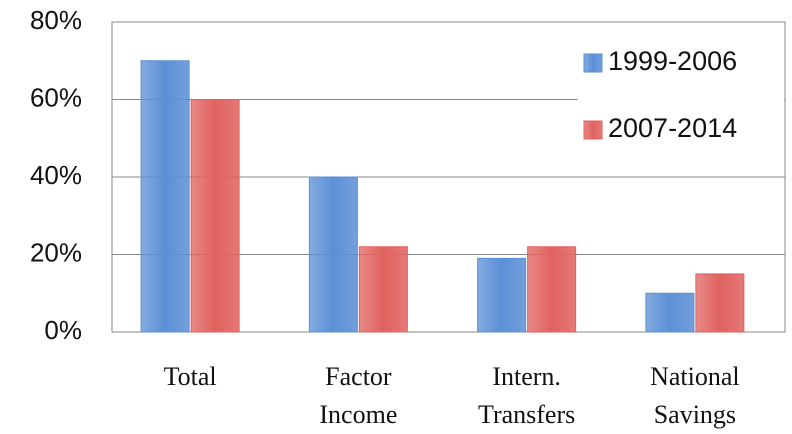 This screenshot has height=434, width=792. I want to click on y-tick-label: 0%, so click(63, 330).